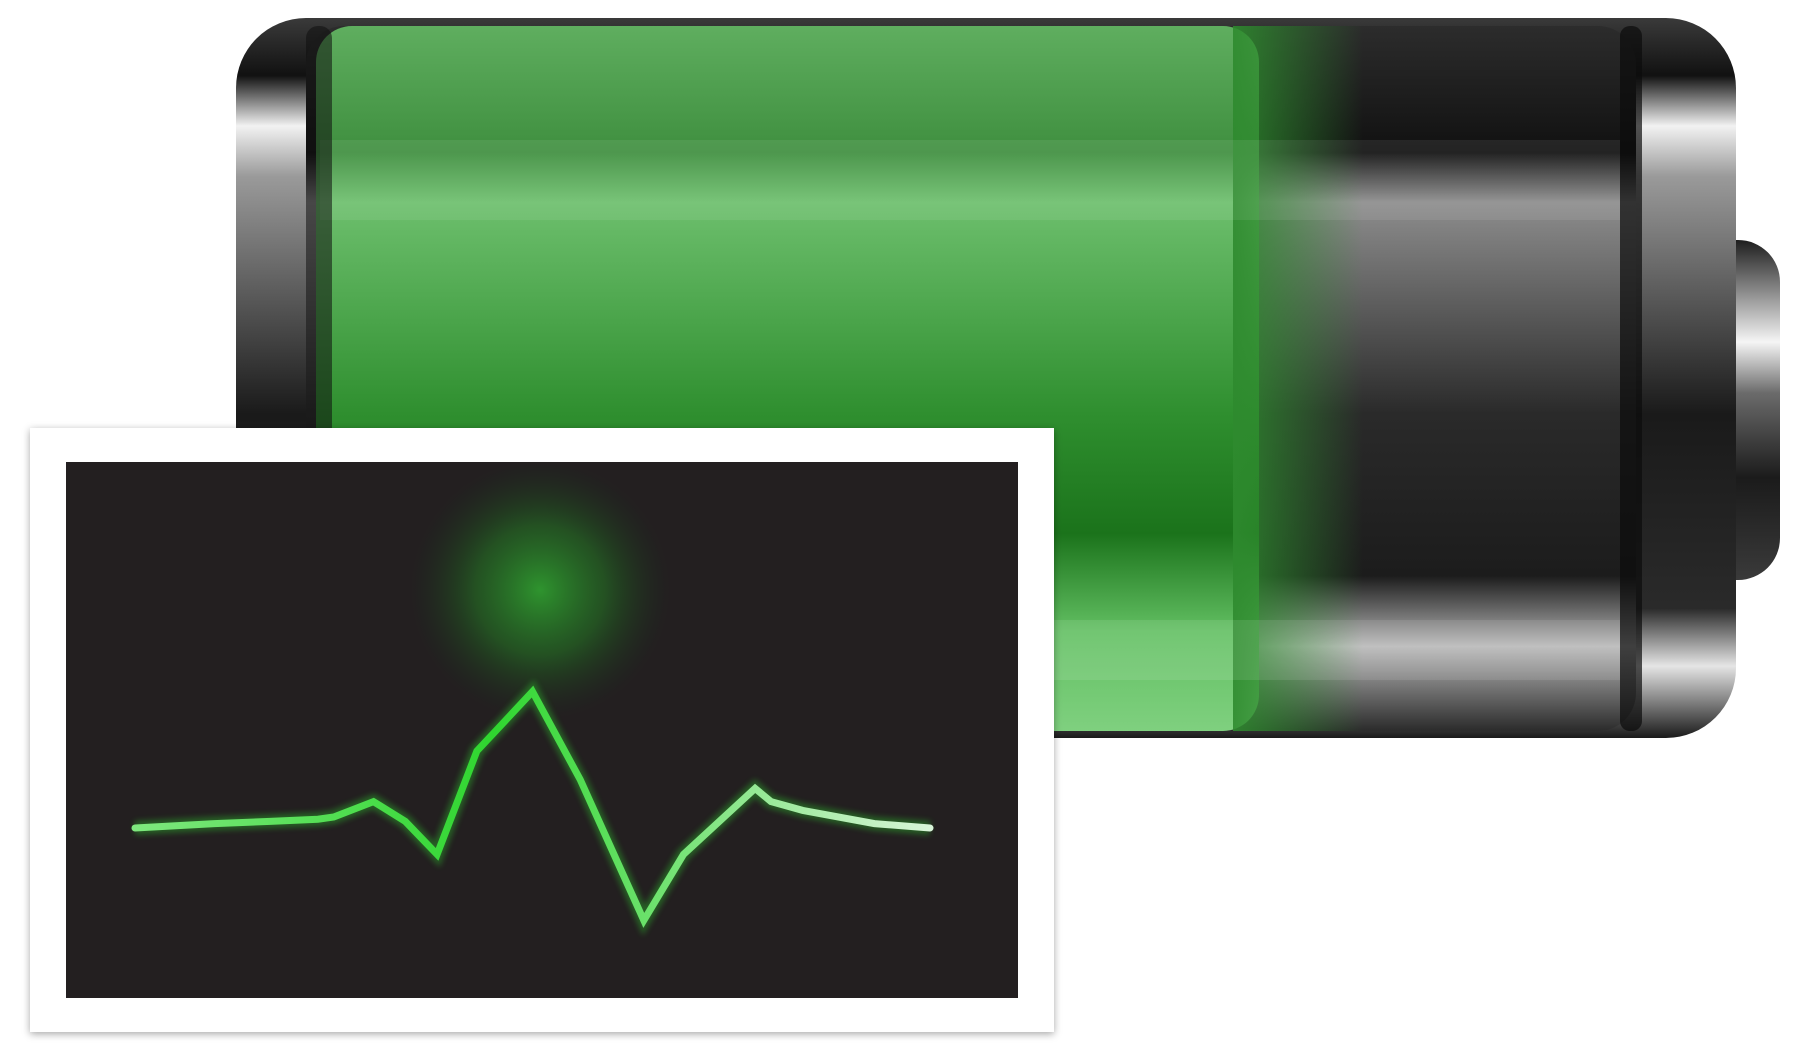 The width and height of the screenshot is (1806, 1050). What do you see at coordinates (532, 806) in the screenshot?
I see `pulse-line` at bounding box center [532, 806].